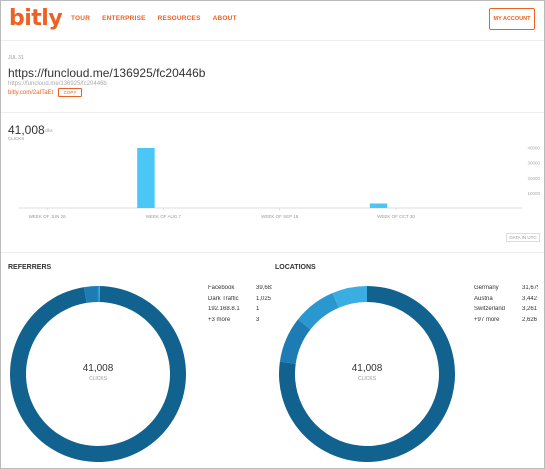 The height and width of the screenshot is (469, 545). What do you see at coordinates (57, 84) in the screenshot?
I see `long-url: https://funcloud.me/136925/fc20446b` at bounding box center [57, 84].